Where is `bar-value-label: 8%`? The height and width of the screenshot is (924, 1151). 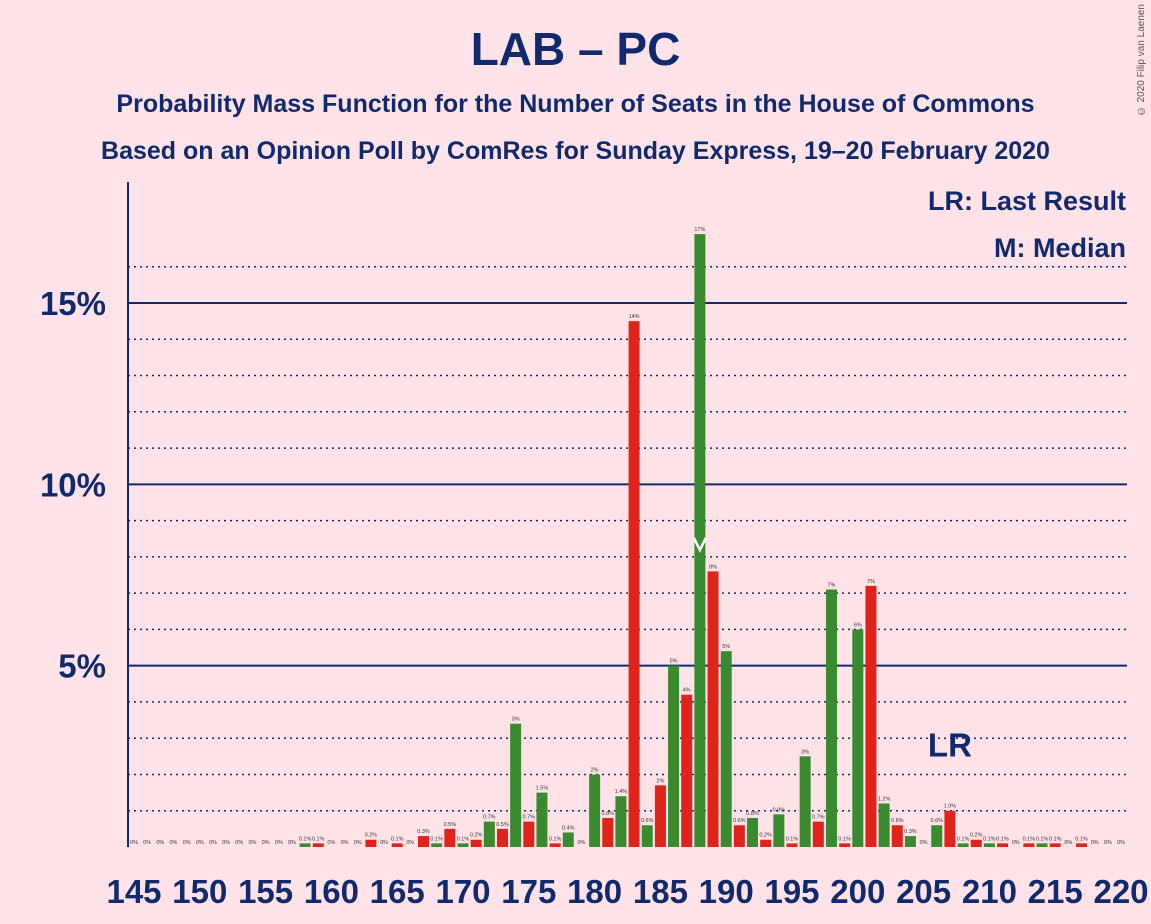
bar-value-label: 8% is located at coordinates (713, 567).